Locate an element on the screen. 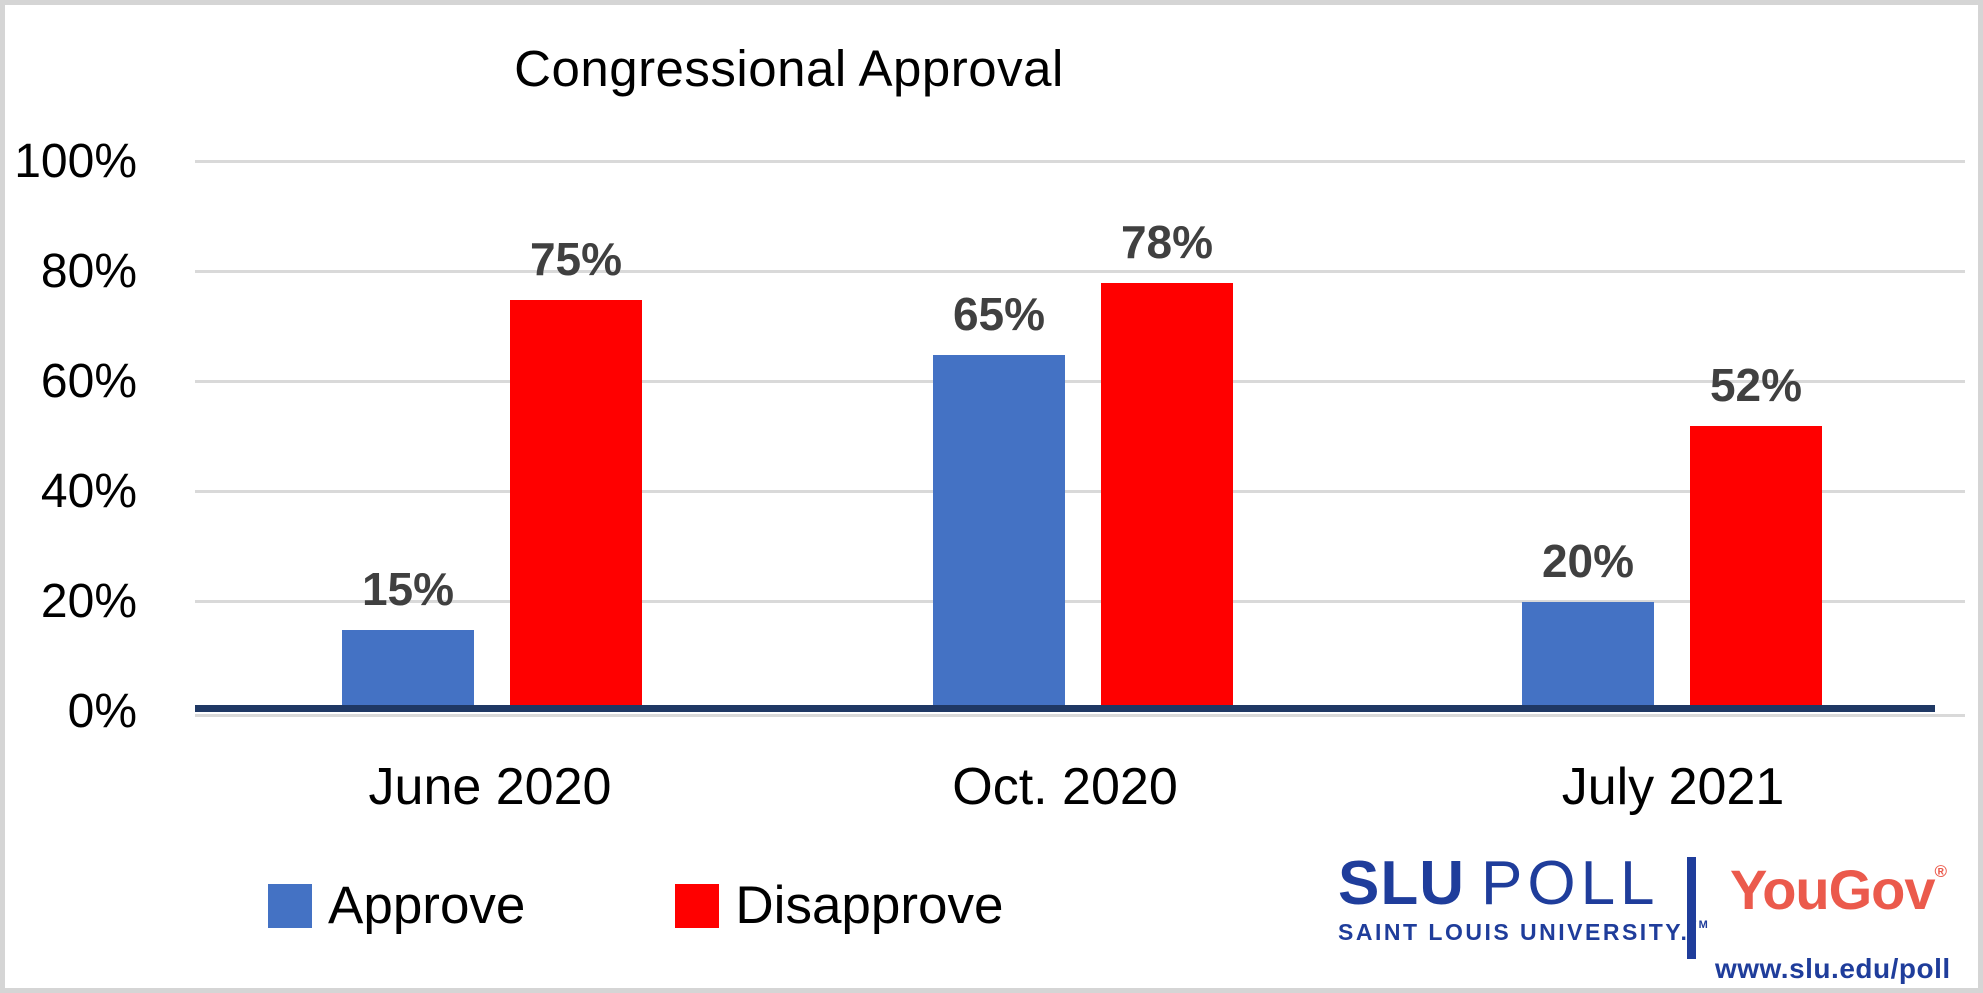 The height and width of the screenshot is (993, 1983). legend: Approve Disapprove is located at coordinates (636, 905).